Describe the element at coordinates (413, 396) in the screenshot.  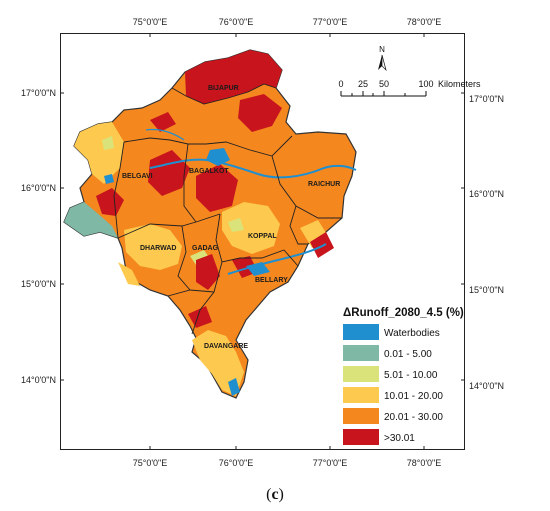
I see `legend-label: 10.01 - 20.00` at that location.